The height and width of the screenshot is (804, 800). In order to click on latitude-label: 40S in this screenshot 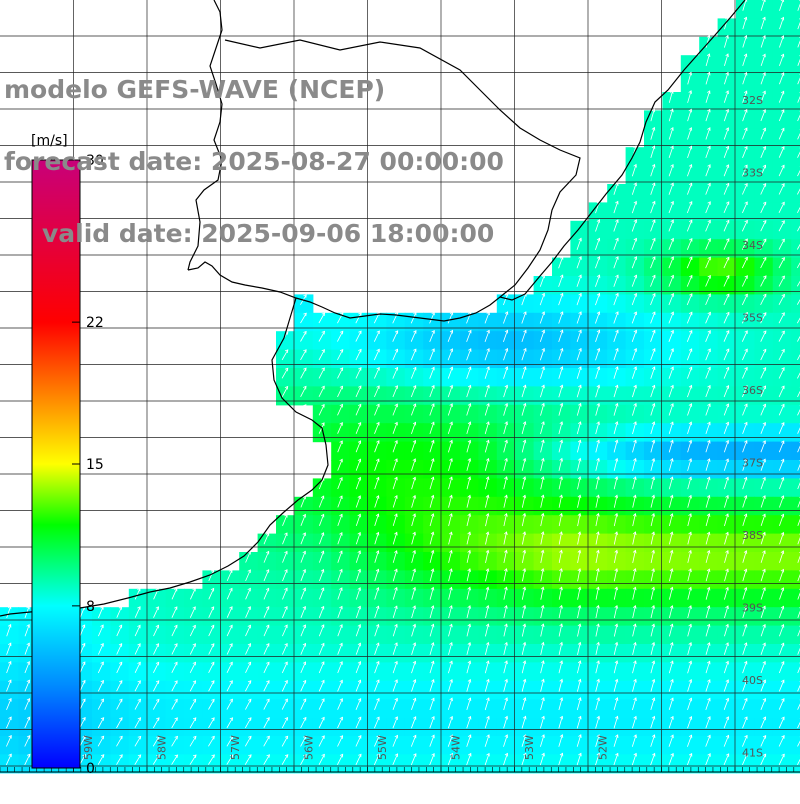, I will do `click(752, 680)`.